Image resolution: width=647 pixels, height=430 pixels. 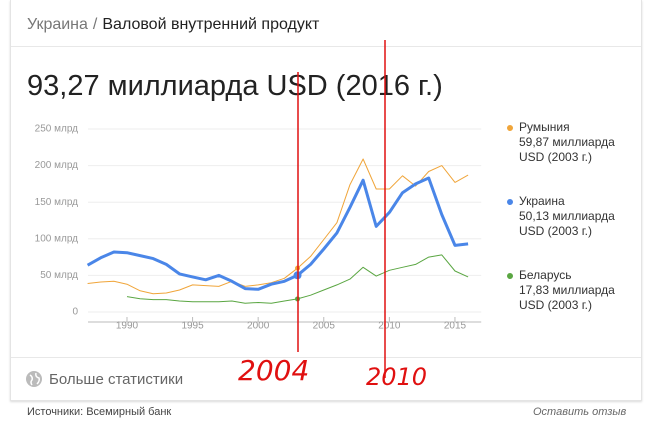 What do you see at coordinates (567, 149) in the screenshot?
I see `legend-value: 59,87 миллиарда USD (2003 г.)` at bounding box center [567, 149].